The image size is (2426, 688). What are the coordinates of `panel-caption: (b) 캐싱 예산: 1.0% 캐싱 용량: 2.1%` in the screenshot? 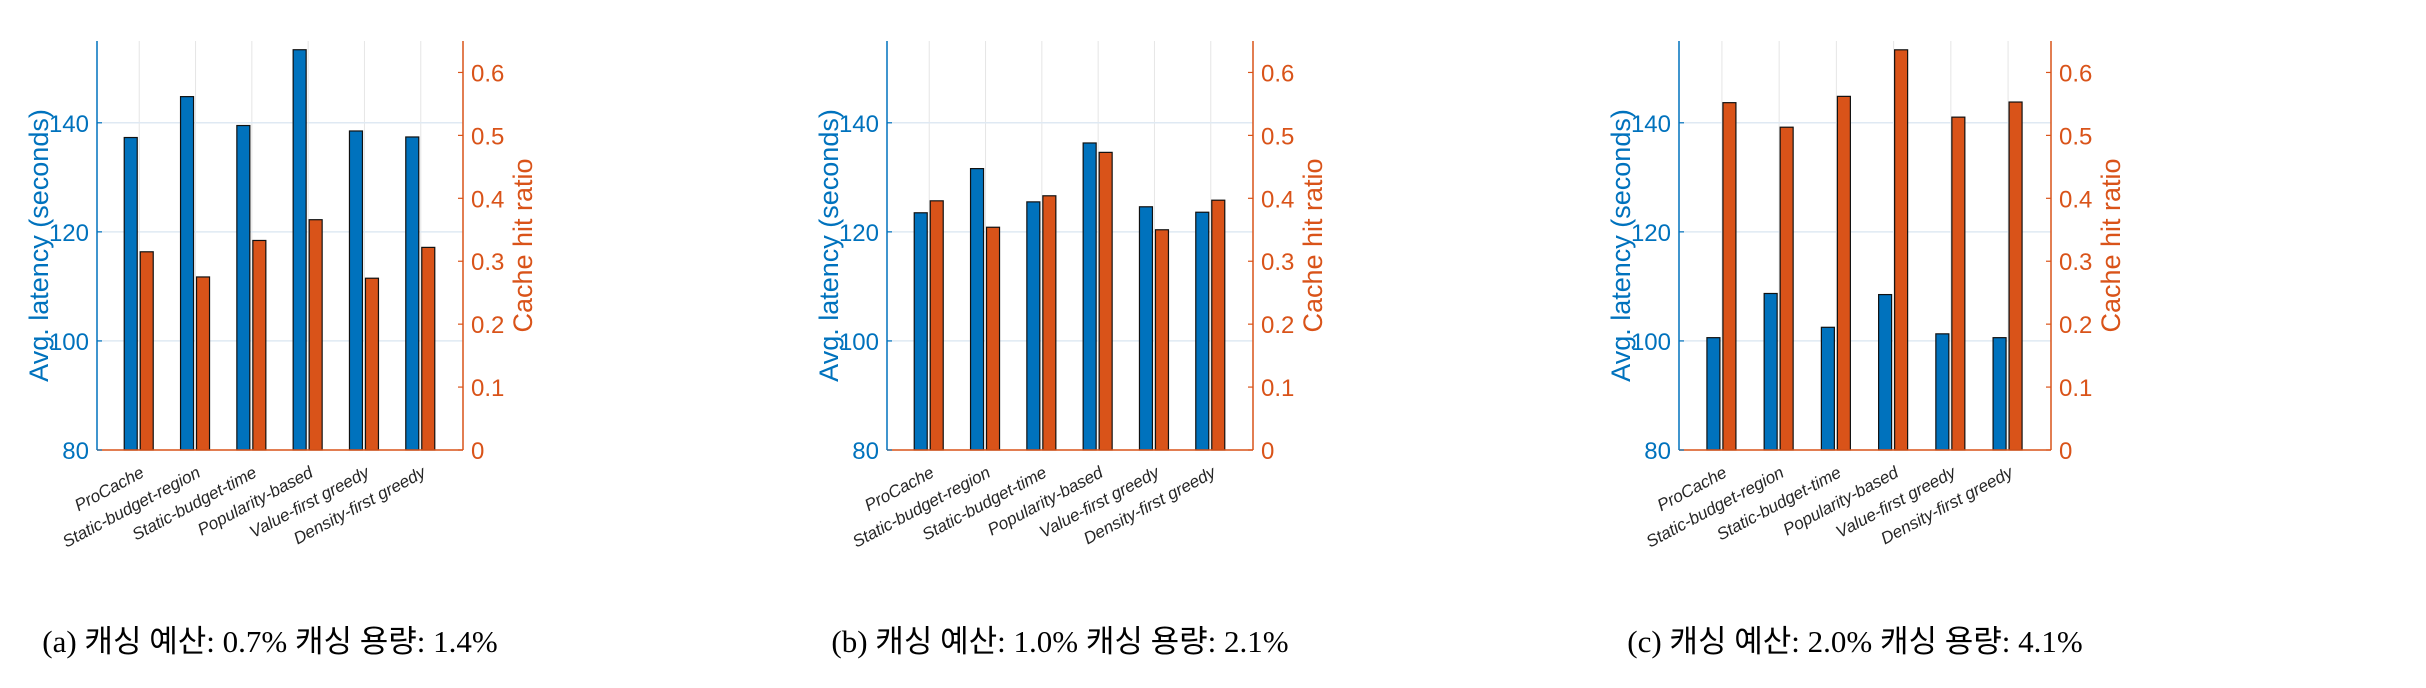 It's located at (1059, 641).